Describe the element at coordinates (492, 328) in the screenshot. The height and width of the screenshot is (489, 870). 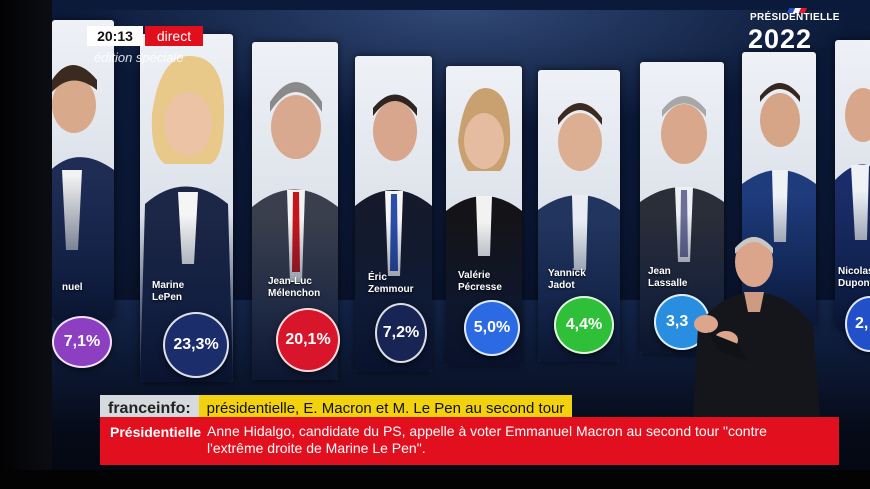
I see `candidate-score: 5,0%` at that location.